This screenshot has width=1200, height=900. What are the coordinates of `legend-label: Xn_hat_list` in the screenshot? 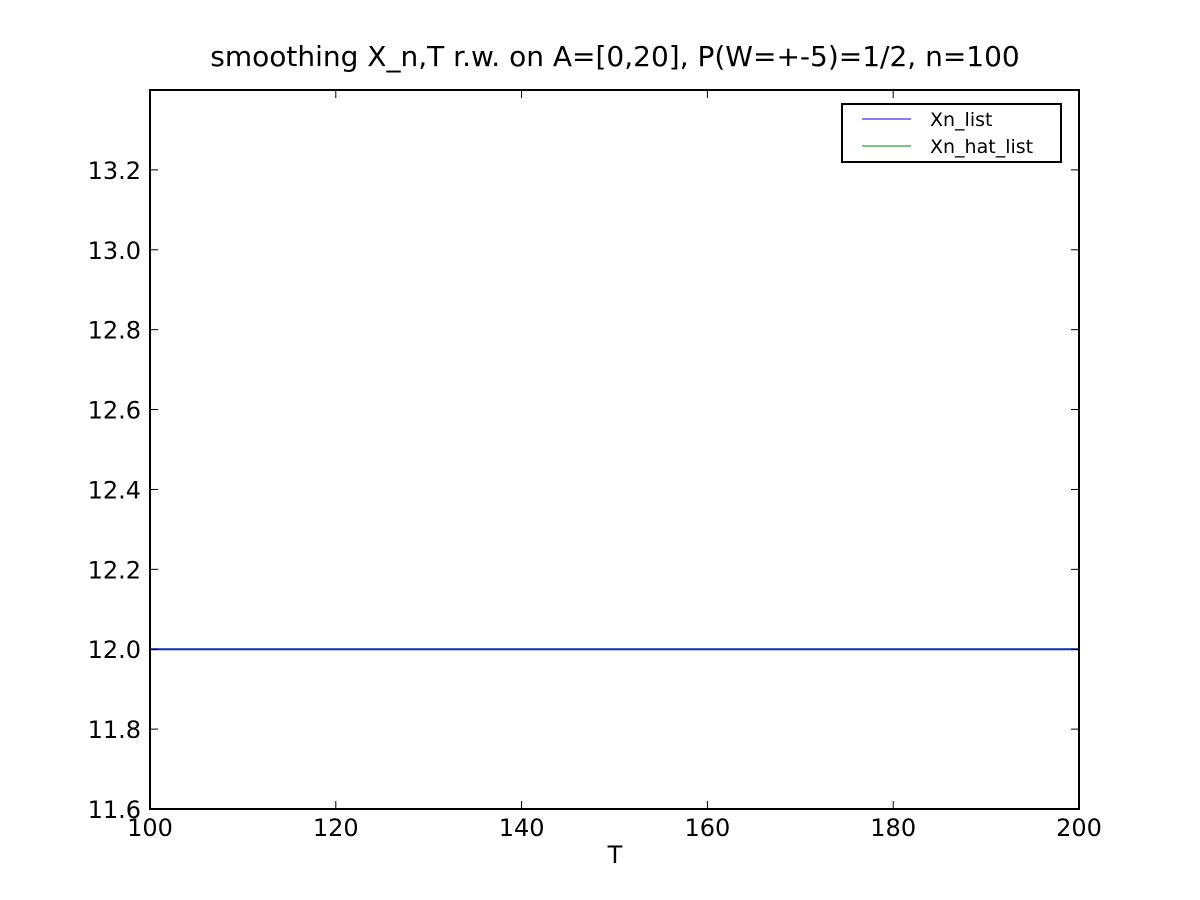 It's located at (981, 147).